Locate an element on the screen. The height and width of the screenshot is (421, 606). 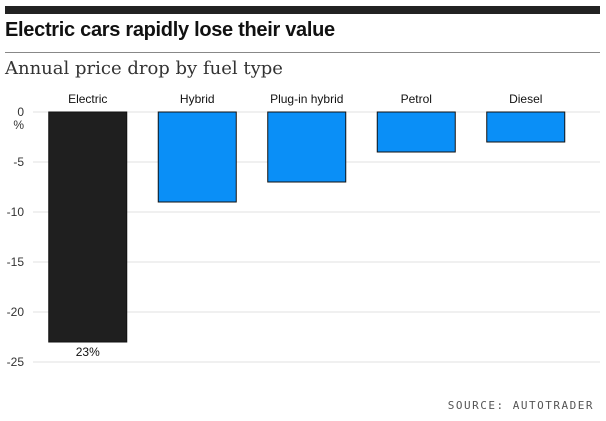
top-accent-bar is located at coordinates (302, 10).